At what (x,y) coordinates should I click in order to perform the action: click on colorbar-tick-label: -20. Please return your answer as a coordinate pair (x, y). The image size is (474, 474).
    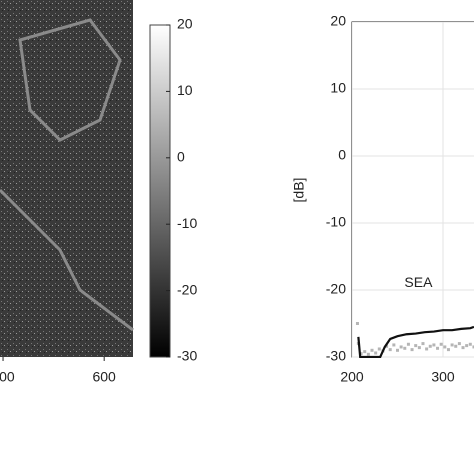
    Looking at the image, I should click on (187, 289).